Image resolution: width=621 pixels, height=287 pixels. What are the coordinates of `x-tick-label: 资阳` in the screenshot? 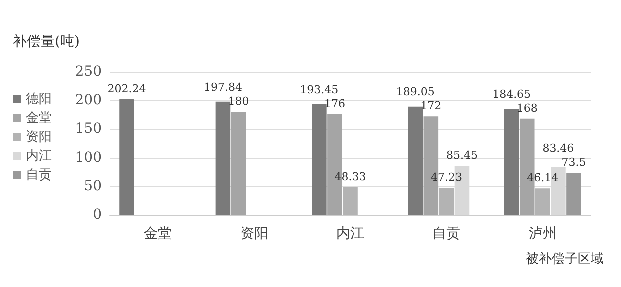 It's located at (254, 234).